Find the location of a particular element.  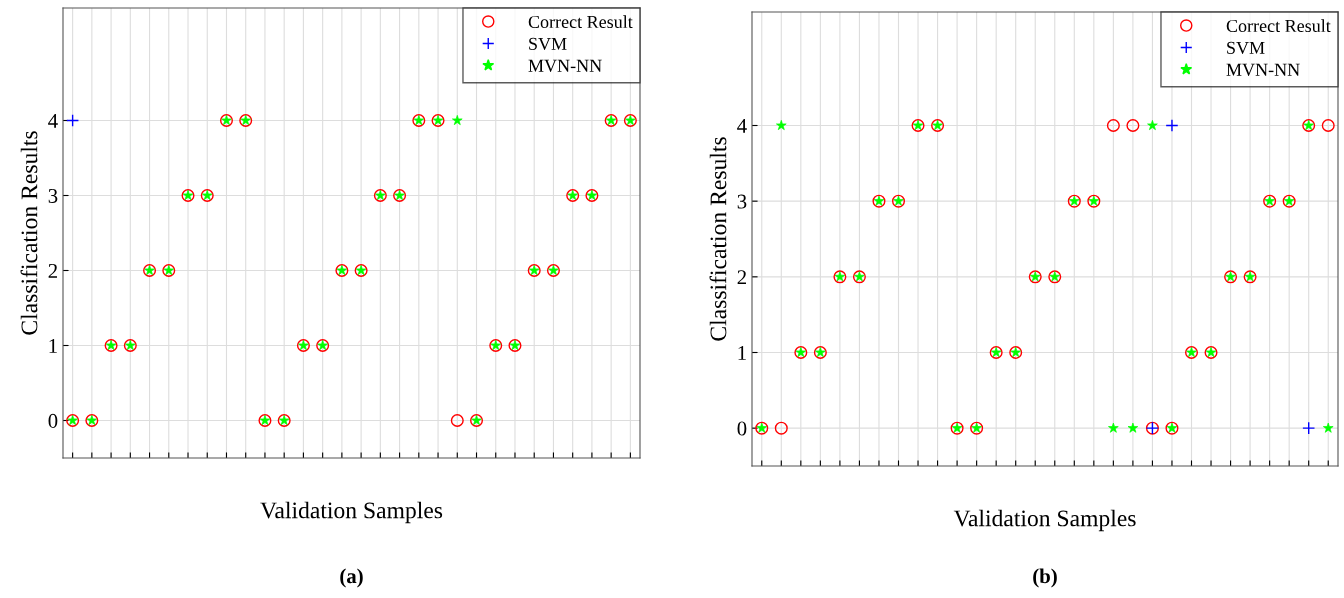

text: (b) is located at coordinates (1045, 578).